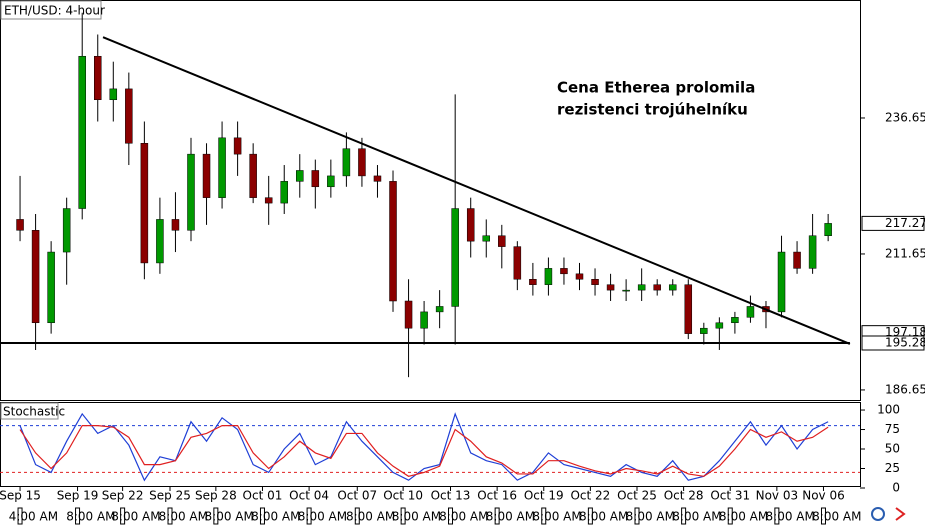 The height and width of the screenshot is (529, 925). Describe the element at coordinates (123, 496) in the screenshot. I see `x-tick-label: Sep 22` at that location.